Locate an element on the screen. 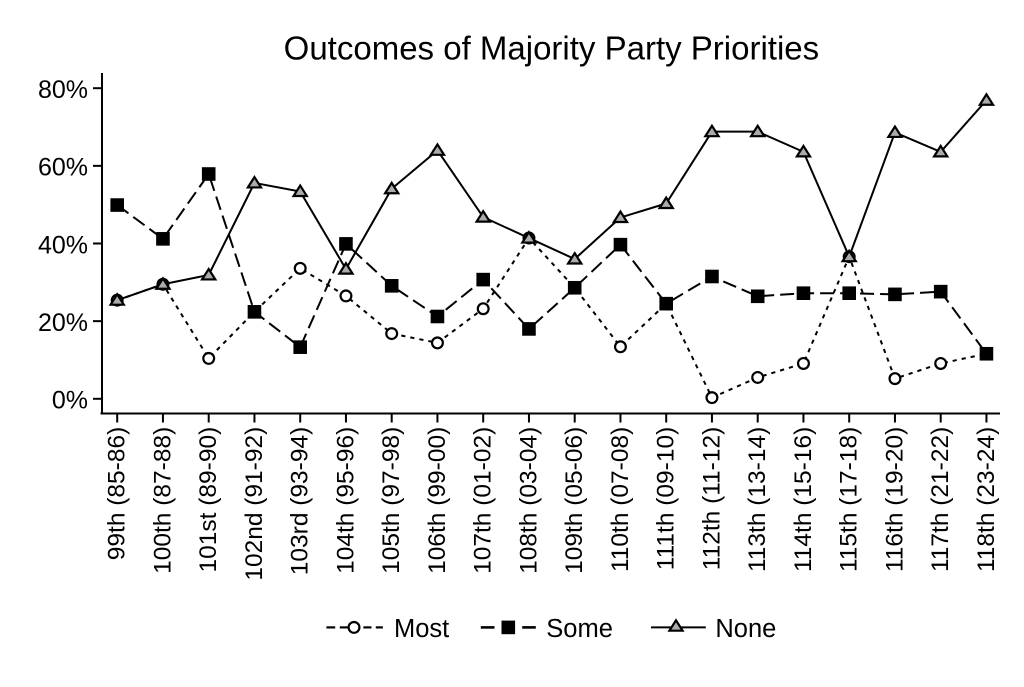 This screenshot has height=687, width=1024. svg-text: 104th (95-96) is located at coordinates (345, 500).